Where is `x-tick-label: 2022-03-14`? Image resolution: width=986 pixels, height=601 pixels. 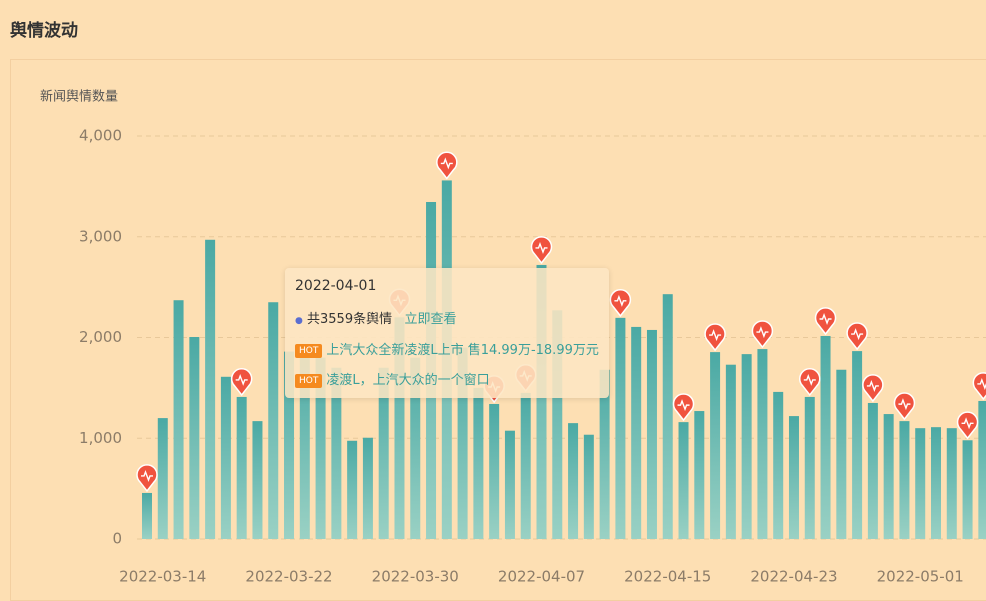 x-tick-label: 2022-03-14 is located at coordinates (162, 577).